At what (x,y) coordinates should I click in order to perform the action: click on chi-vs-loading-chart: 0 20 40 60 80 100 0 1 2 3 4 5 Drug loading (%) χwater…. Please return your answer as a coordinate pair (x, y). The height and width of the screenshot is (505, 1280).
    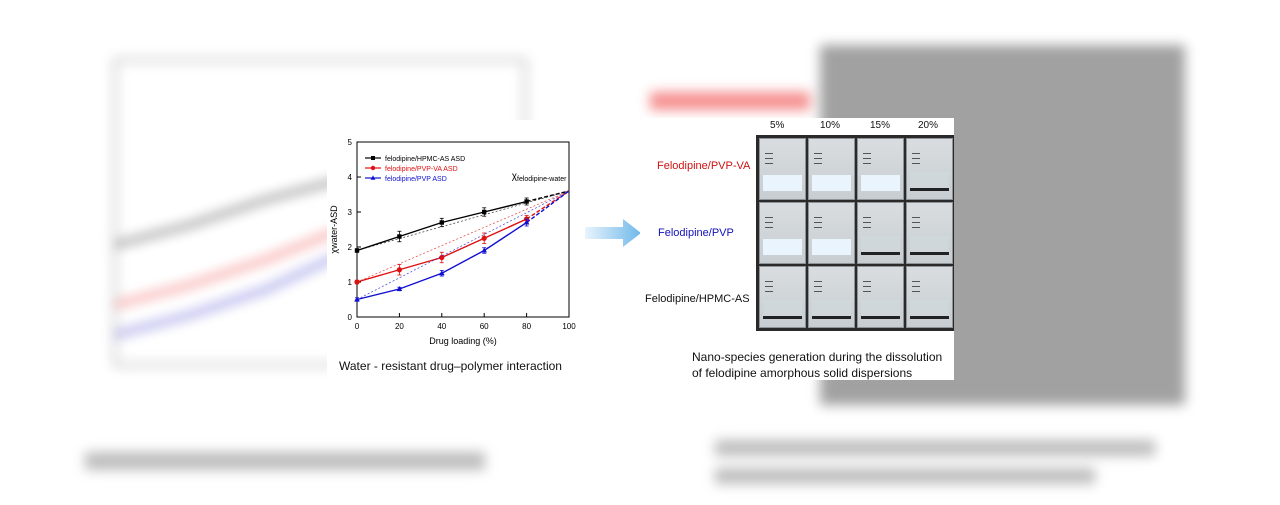
    Looking at the image, I should click on (452, 242).